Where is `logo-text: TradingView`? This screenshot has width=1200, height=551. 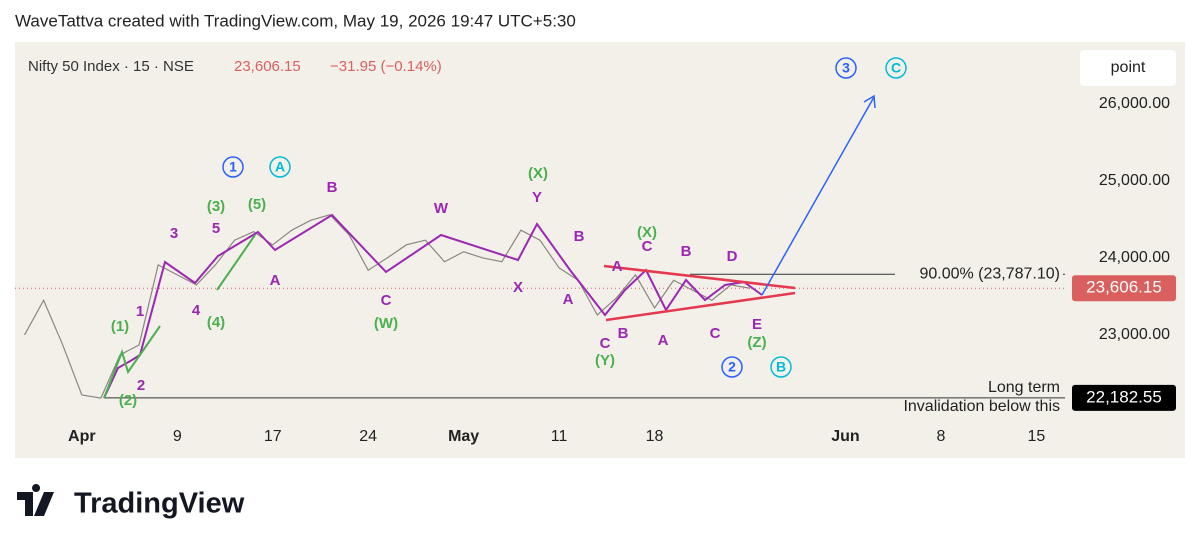 logo-text: TradingView is located at coordinates (159, 504).